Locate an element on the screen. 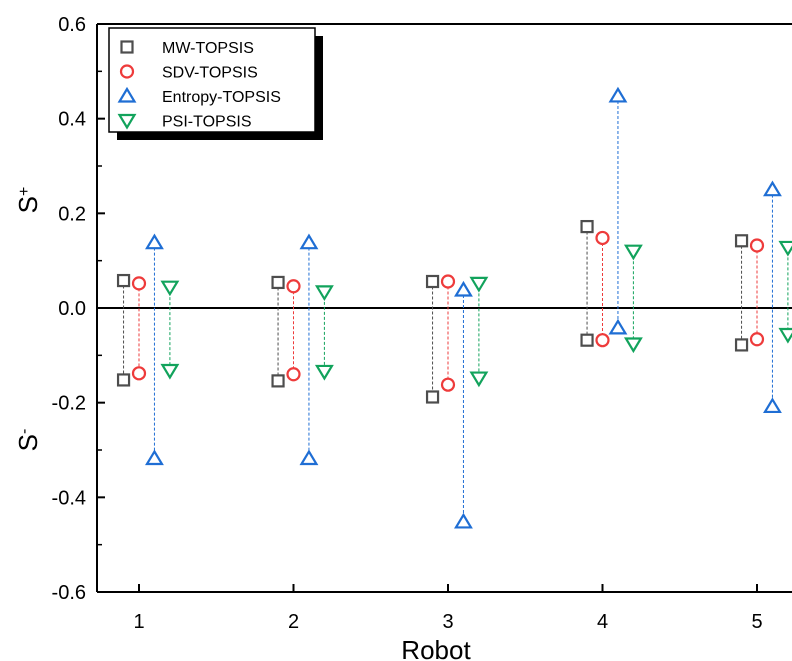  y-tick-label: 0.4 is located at coordinates (72, 120).